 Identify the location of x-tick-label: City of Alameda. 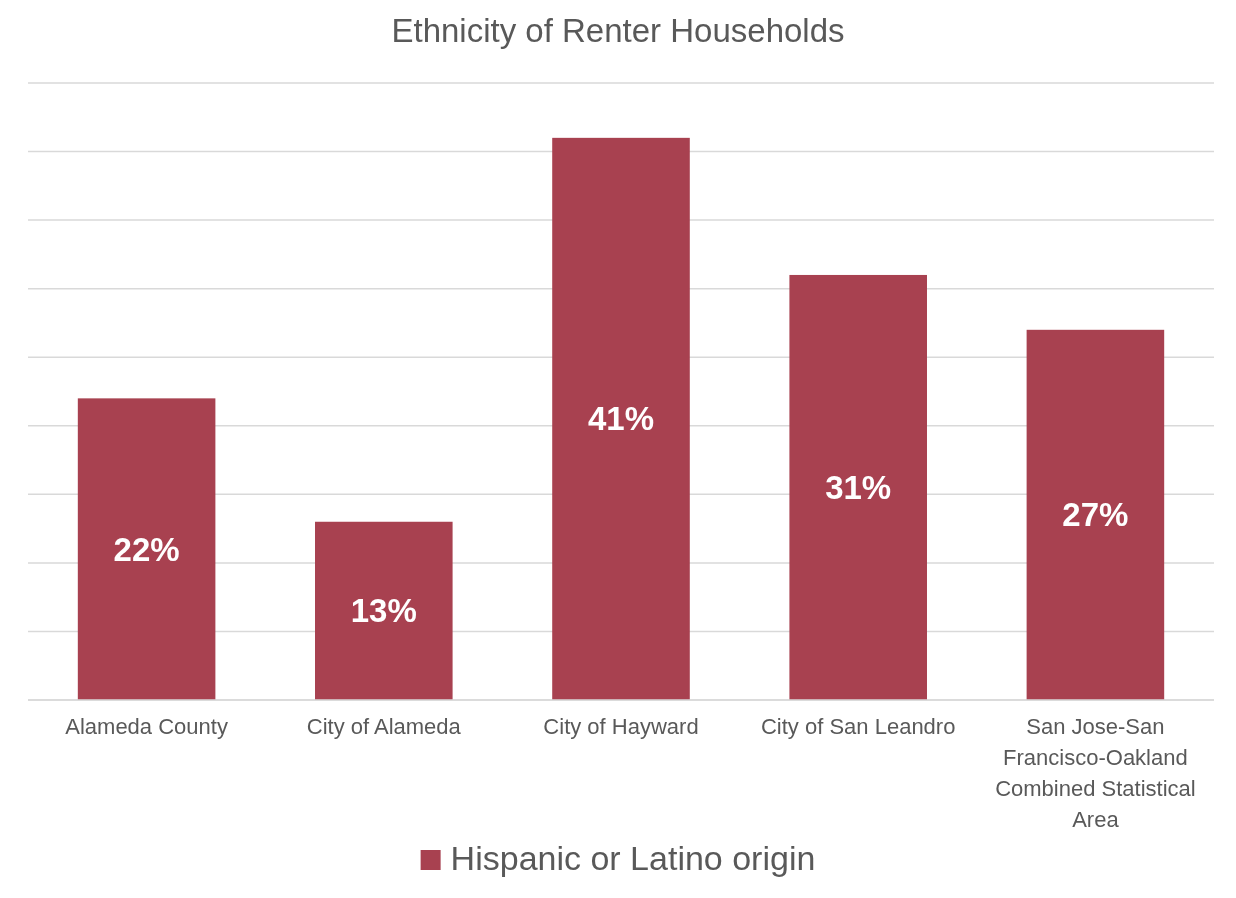
(384, 726).